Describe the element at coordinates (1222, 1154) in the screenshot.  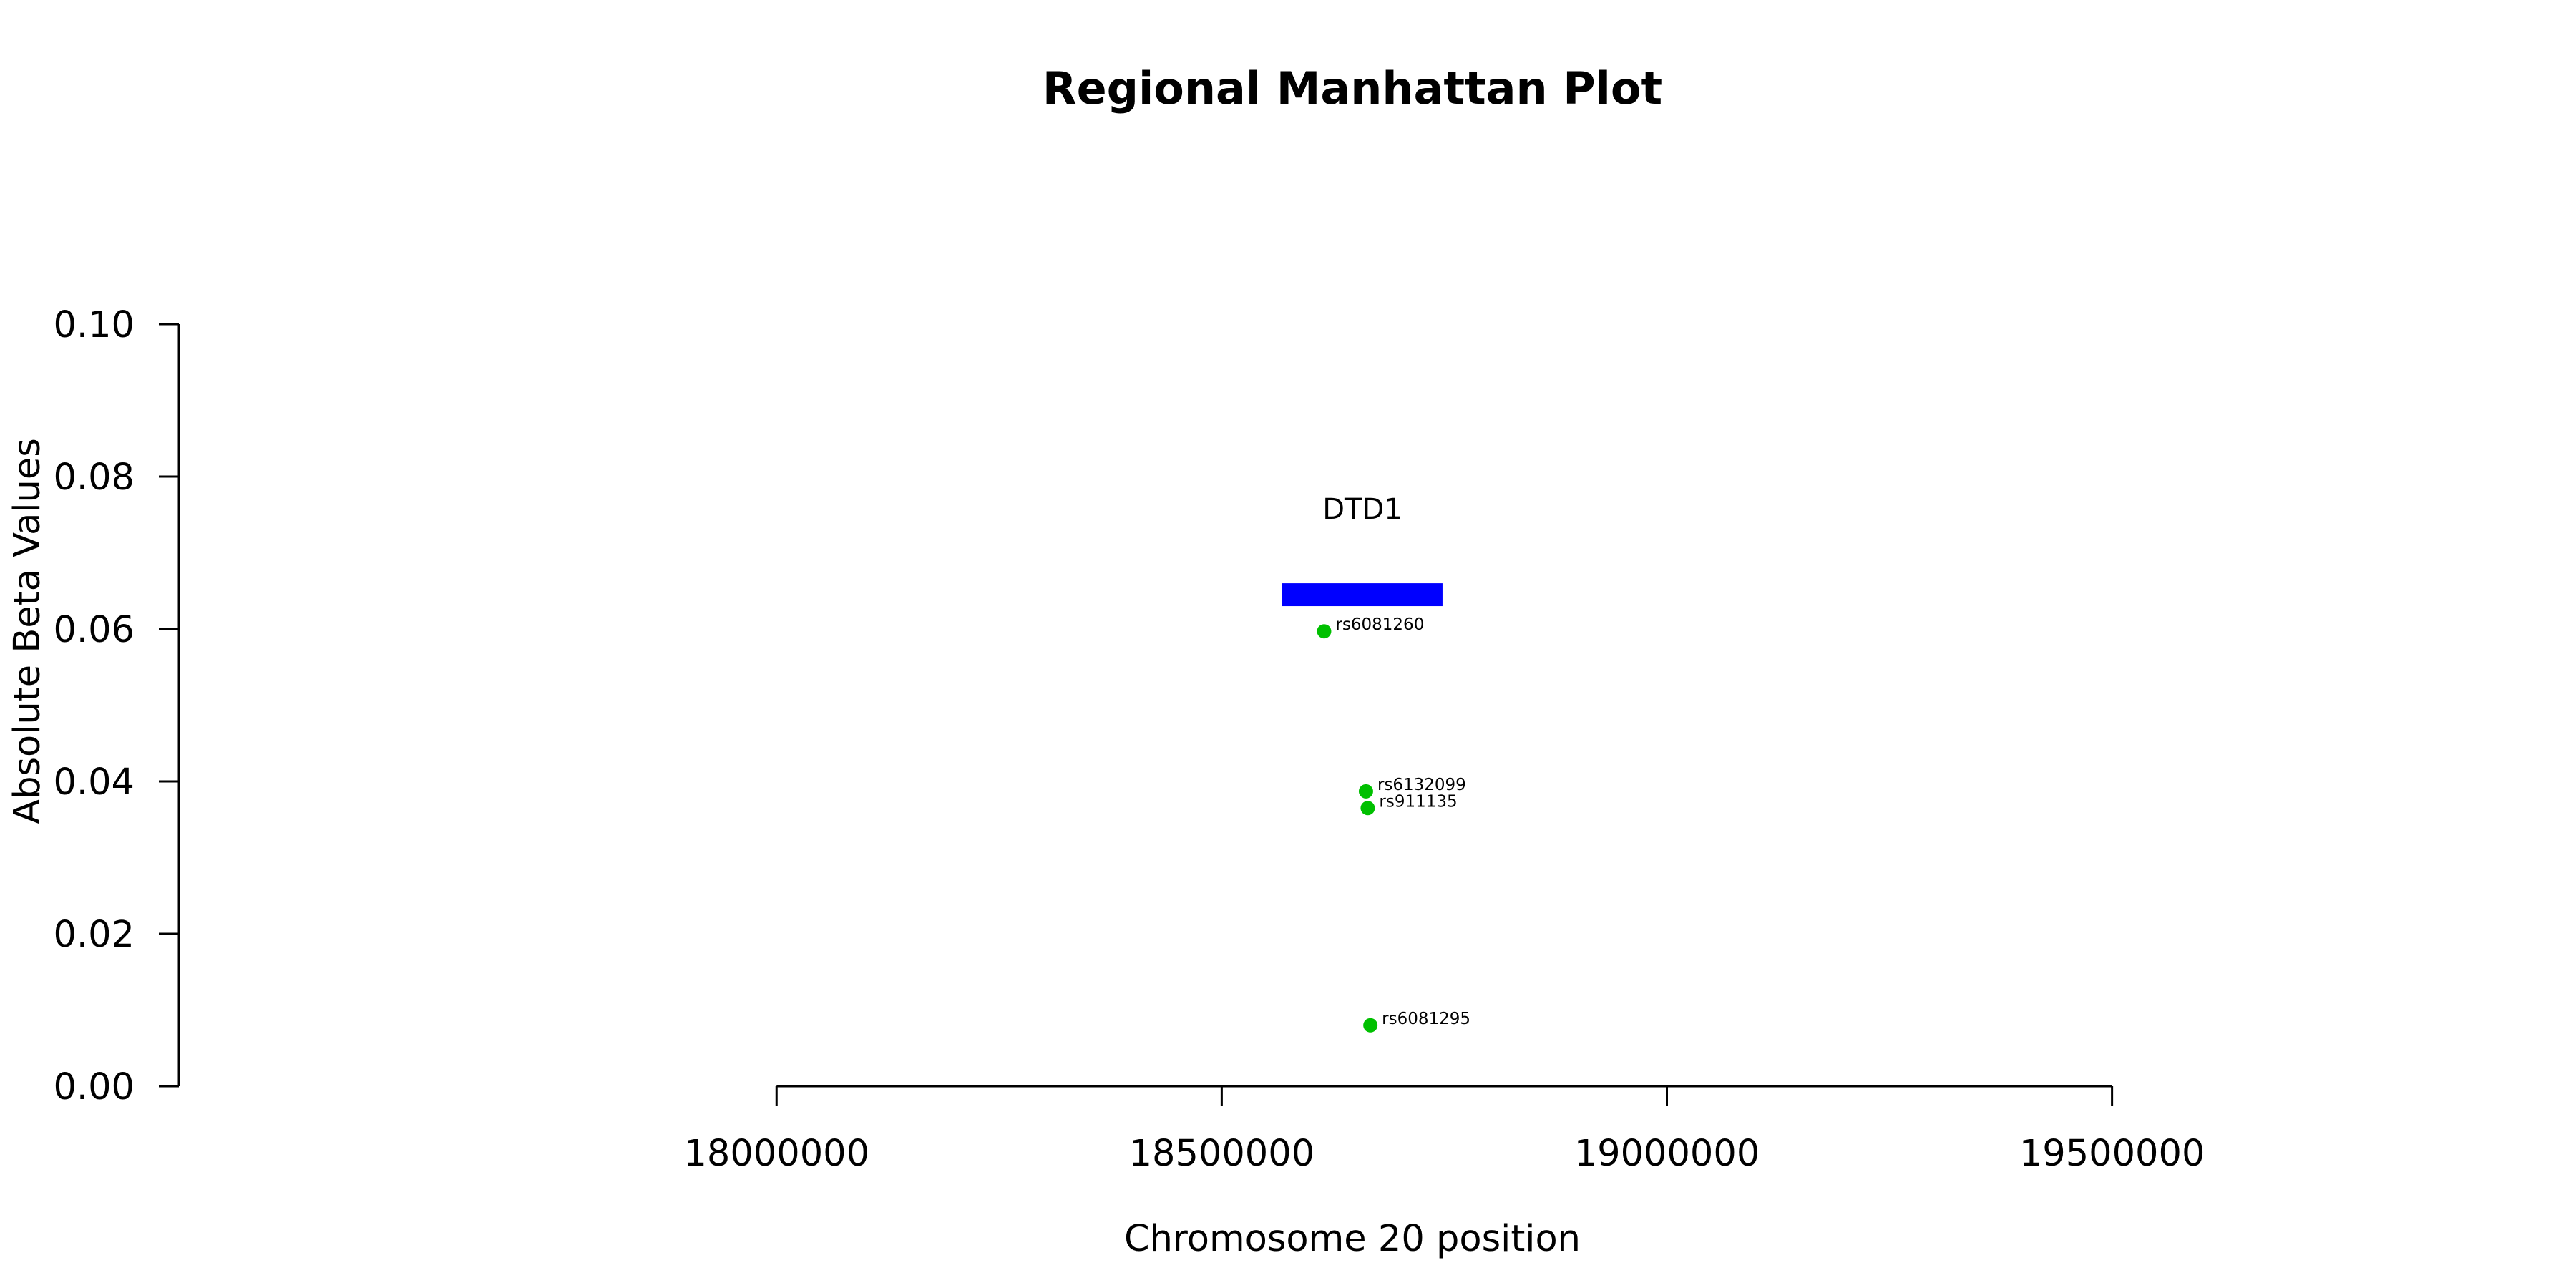
I see `x-tick-label: 18500000` at that location.